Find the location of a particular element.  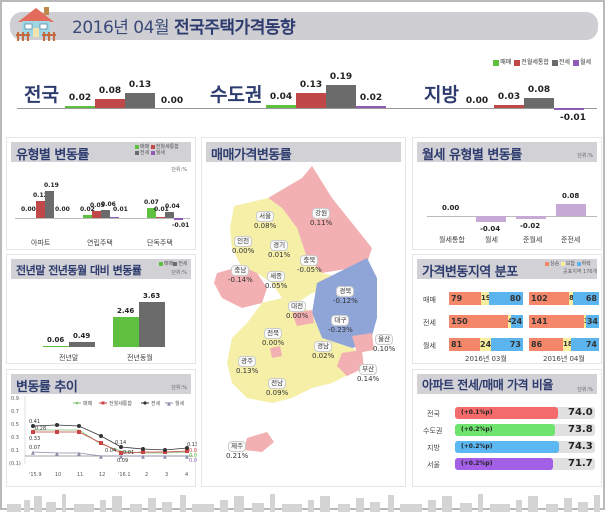

title-main: 전국주택가격동향 is located at coordinates (235, 28).